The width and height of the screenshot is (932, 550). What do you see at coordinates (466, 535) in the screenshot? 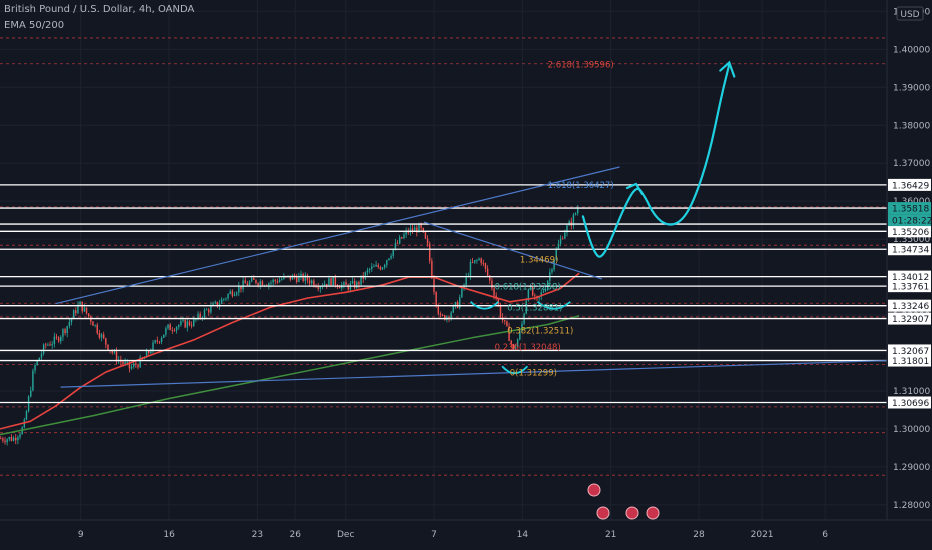
I see `time-axis` at bounding box center [466, 535].